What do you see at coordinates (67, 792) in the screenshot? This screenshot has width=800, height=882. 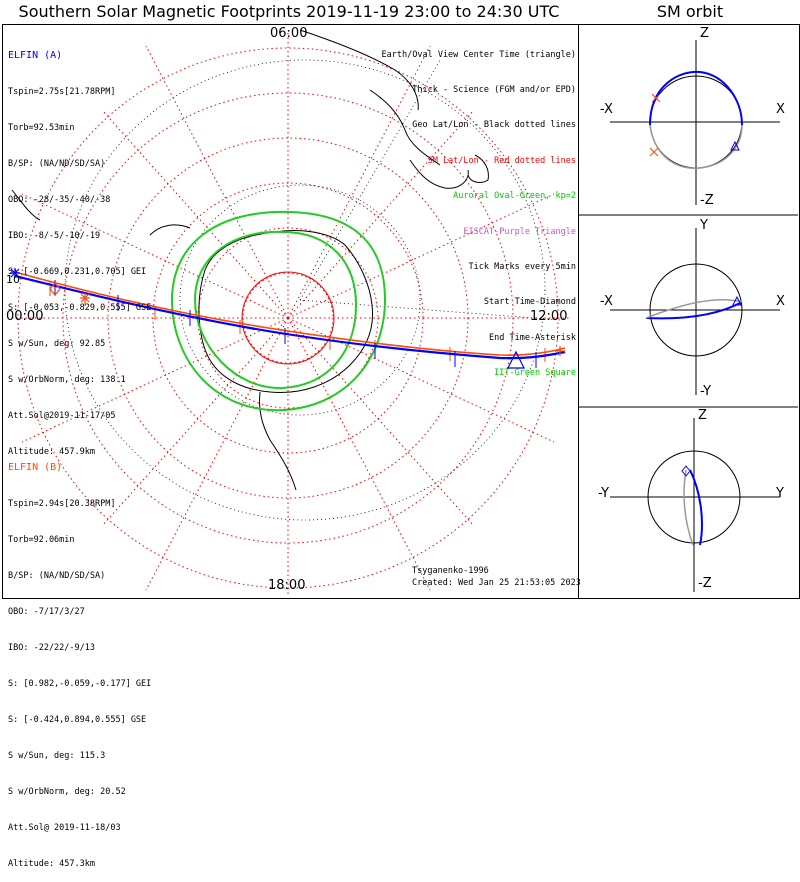 I see `elfin-b-line: S w/OrbNorm, deg: 20.52` at bounding box center [67, 792].